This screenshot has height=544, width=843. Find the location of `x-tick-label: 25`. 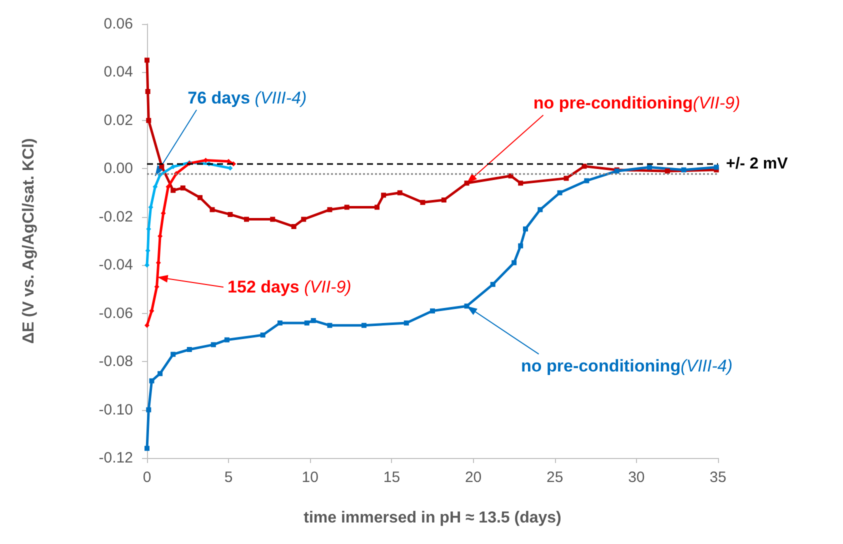

x-tick-label: 25 is located at coordinates (555, 477).